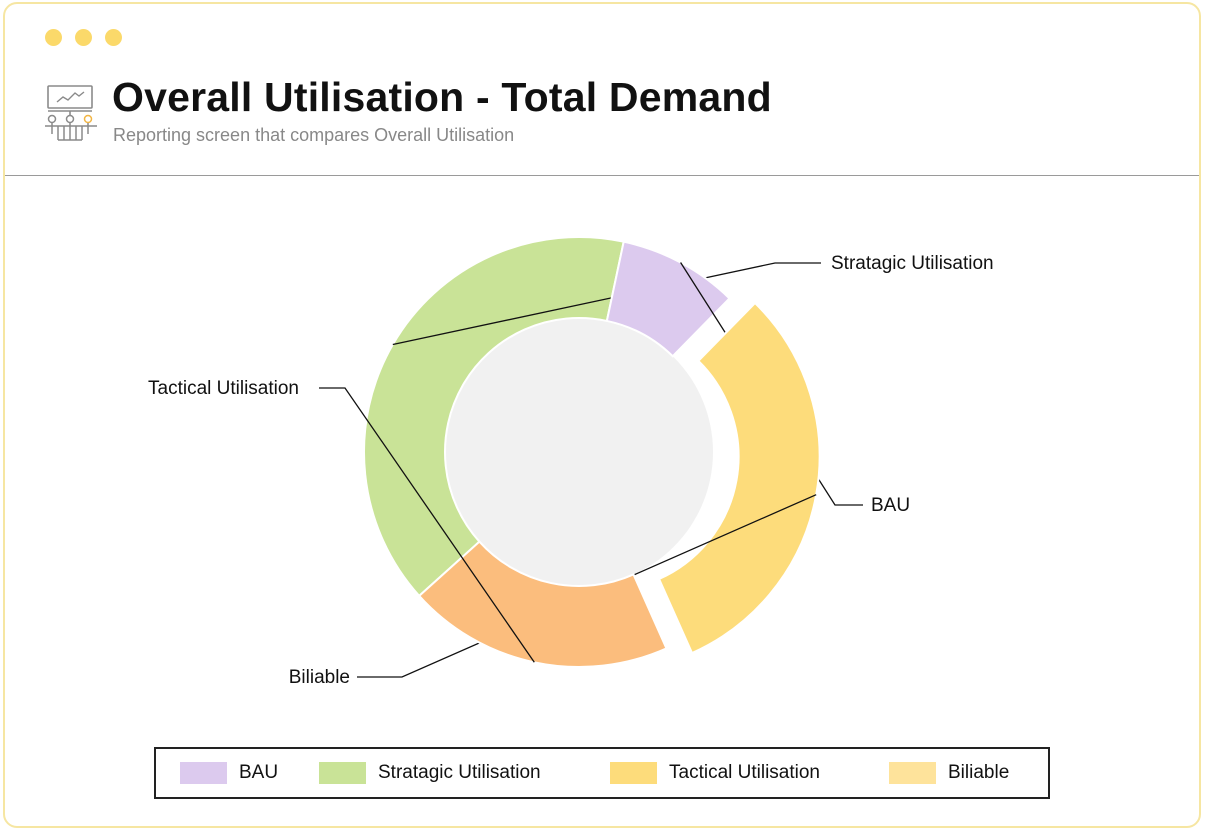 This screenshot has height=832, width=1206. I want to click on donut-slice-bau, so click(668, 299).